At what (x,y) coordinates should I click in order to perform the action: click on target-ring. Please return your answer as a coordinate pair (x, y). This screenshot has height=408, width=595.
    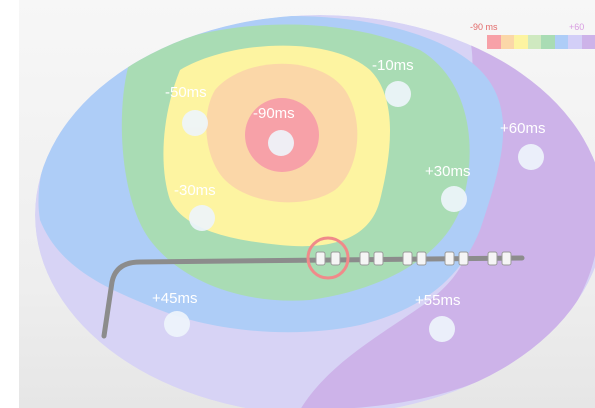
    Looking at the image, I should click on (328, 258).